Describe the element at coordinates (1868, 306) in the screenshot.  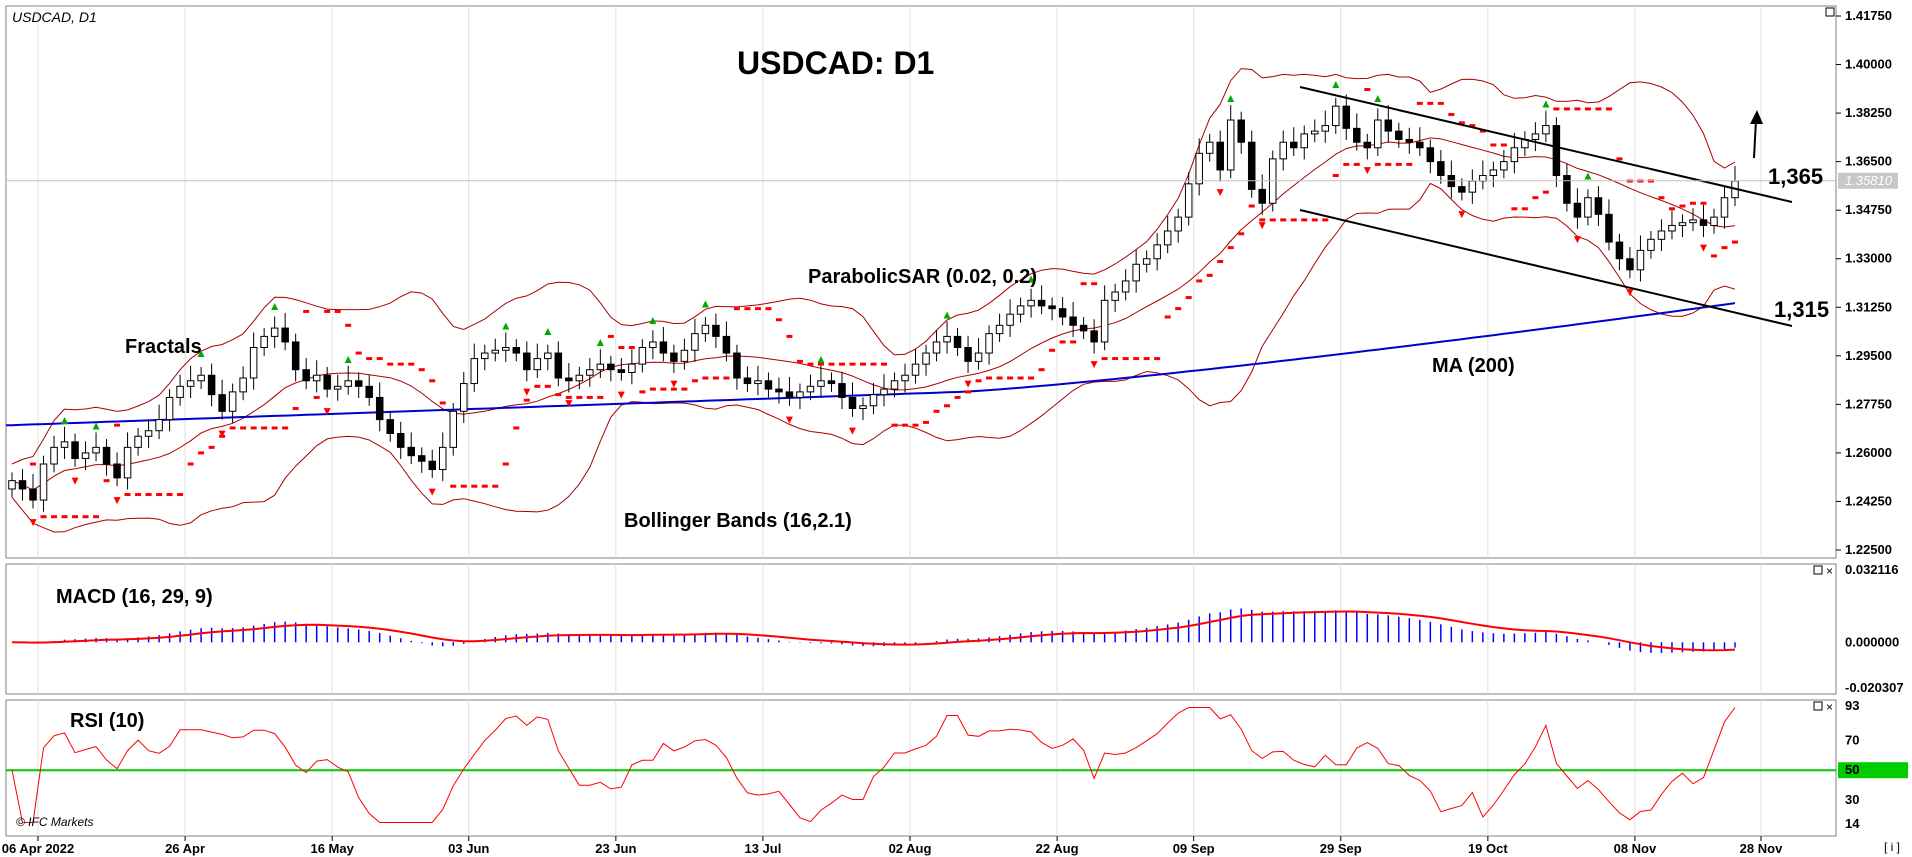
I see `y-tick-label: 1.31250` at that location.